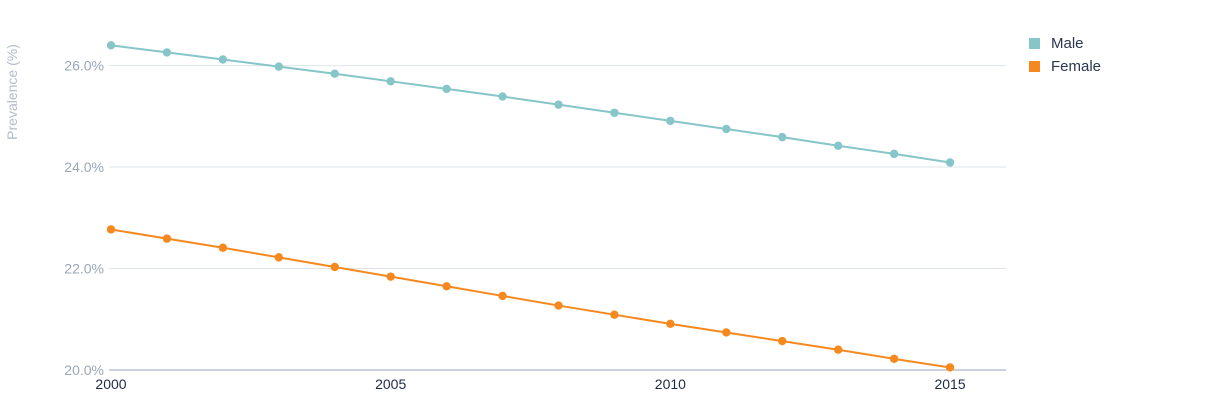  I want to click on legend-label-female: Female, so click(1076, 66).